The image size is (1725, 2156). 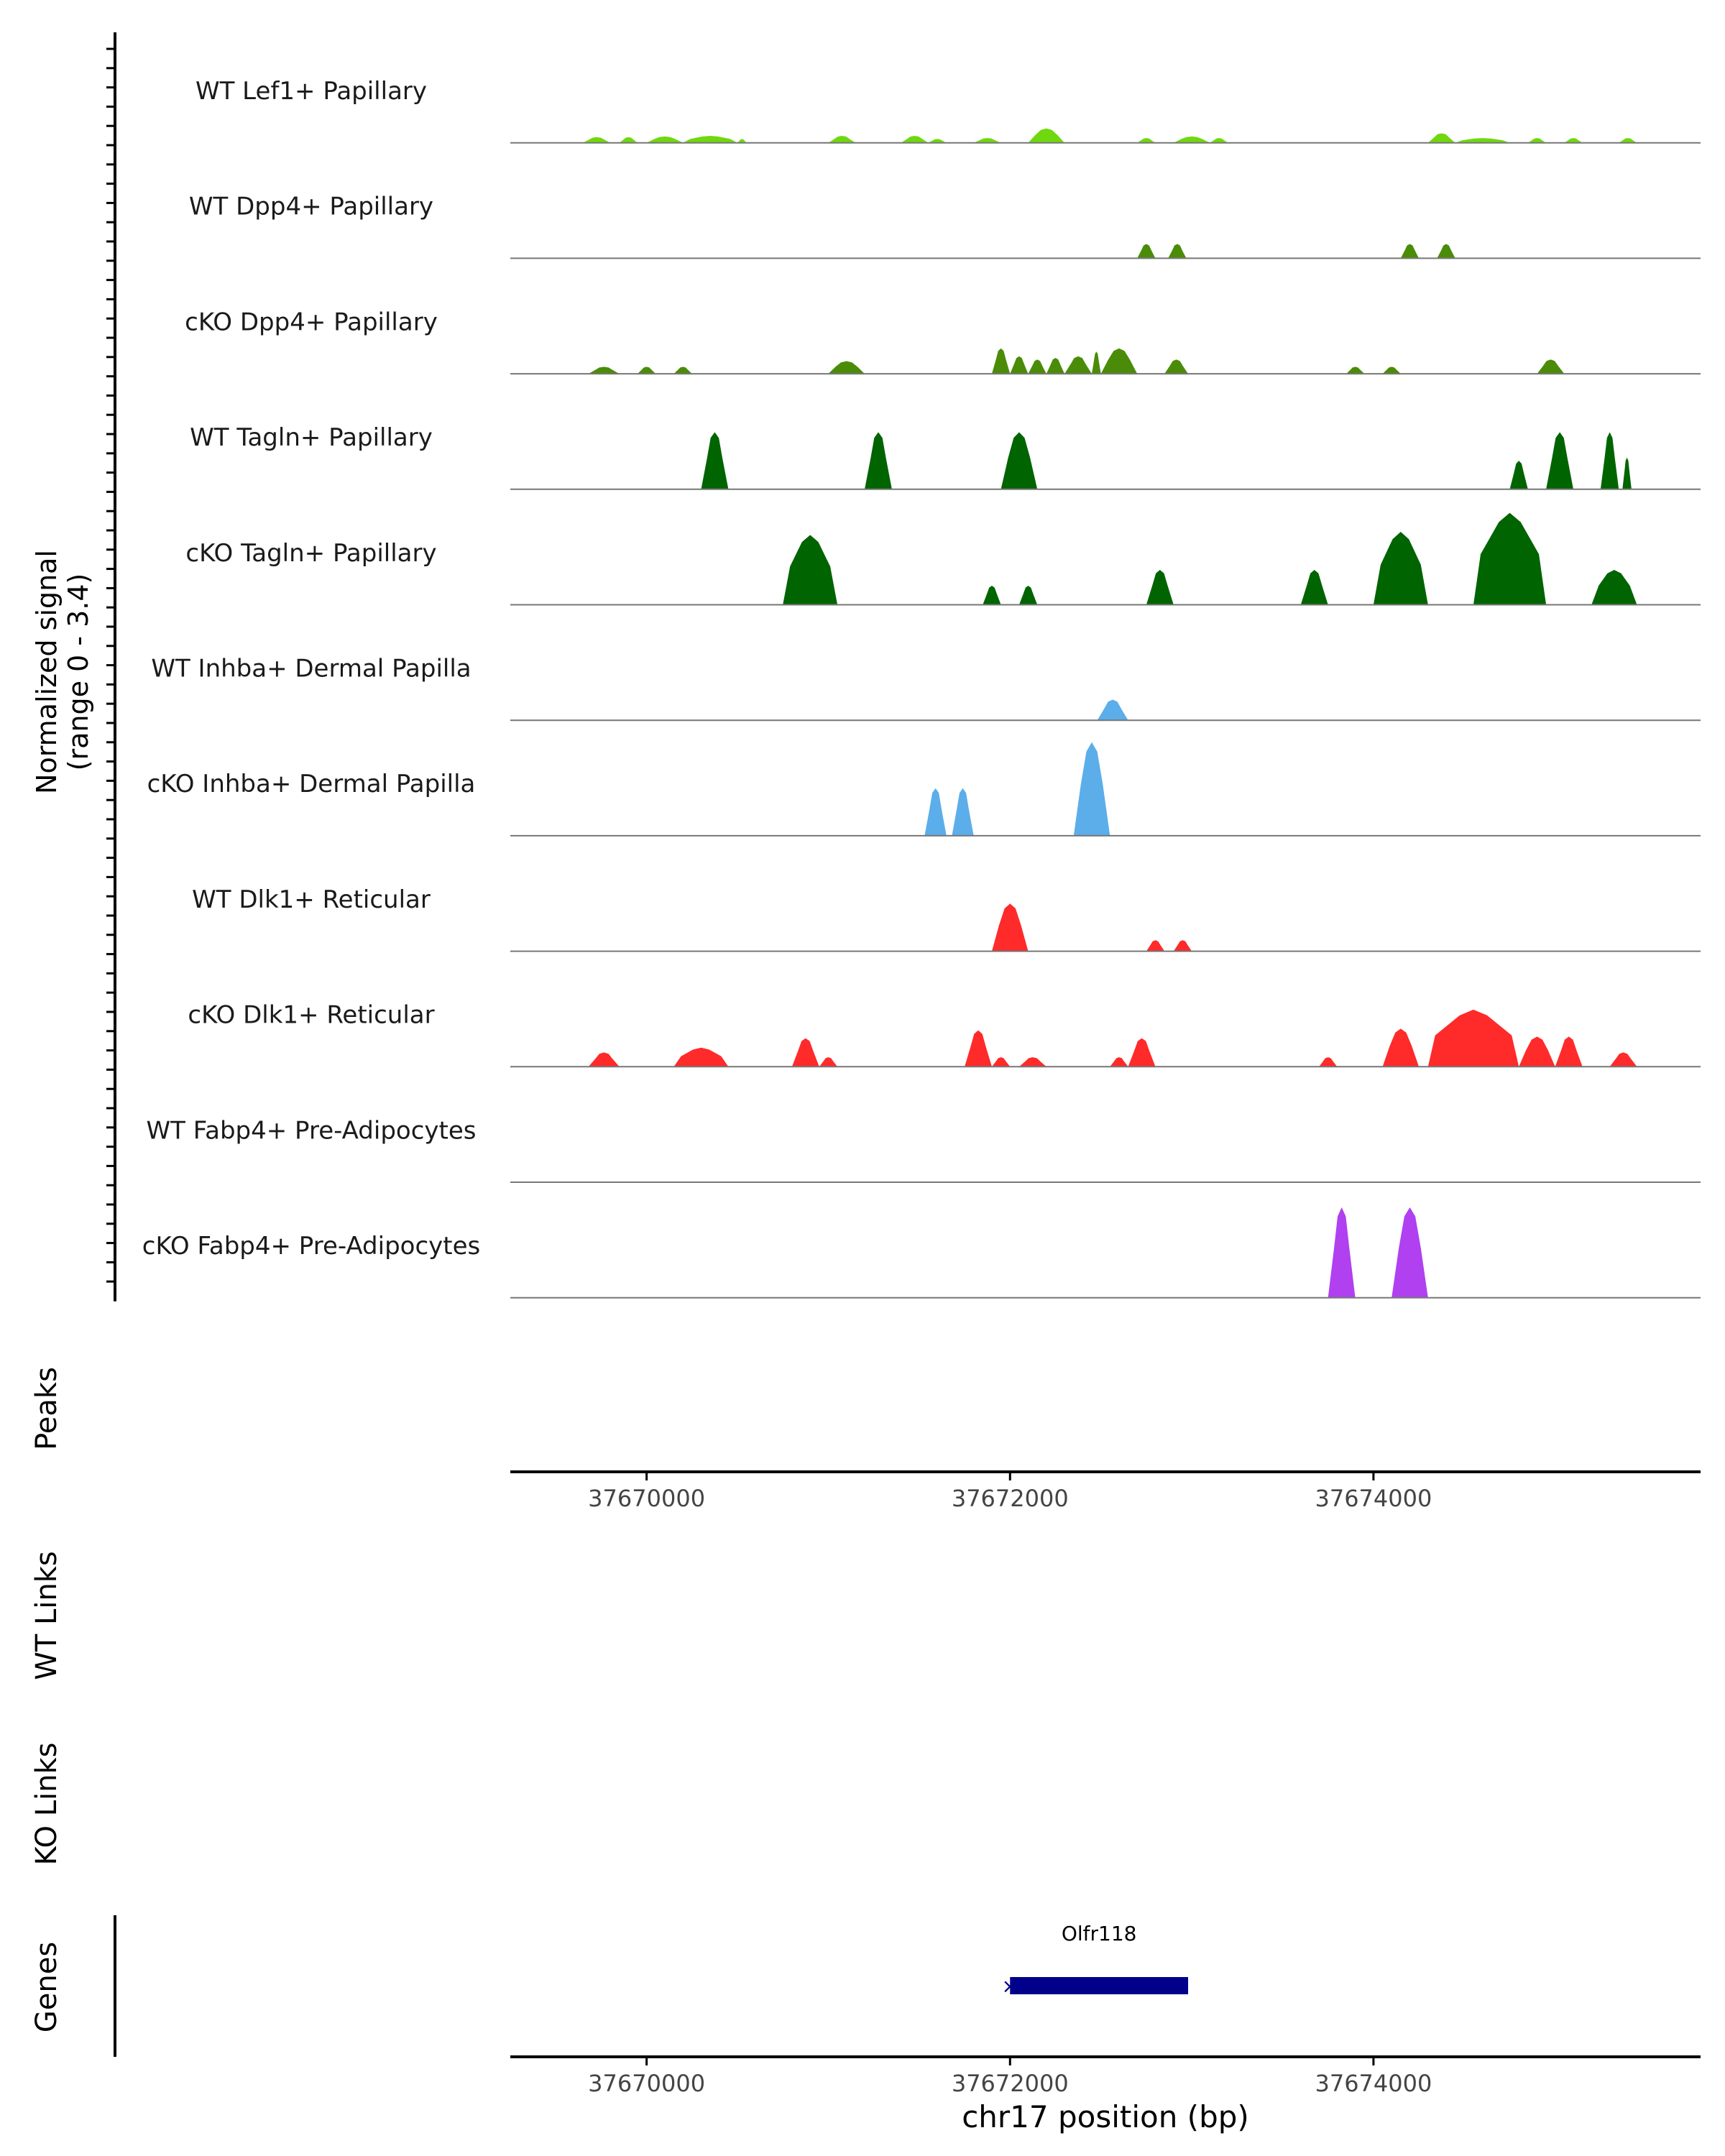 What do you see at coordinates (311, 1015) in the screenshot?
I see `track-label: cKO Dlk1+ Reticular` at bounding box center [311, 1015].